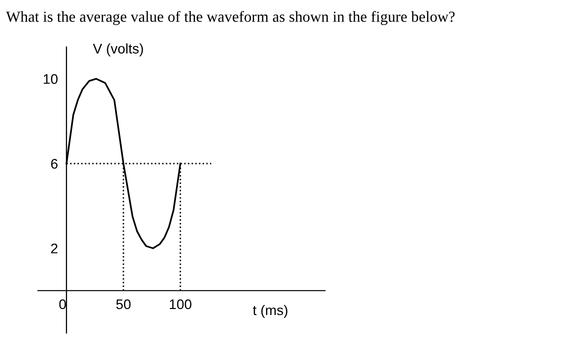  Describe the element at coordinates (270, 311) in the screenshot. I see `x-axis-title: t (ms)` at that location.